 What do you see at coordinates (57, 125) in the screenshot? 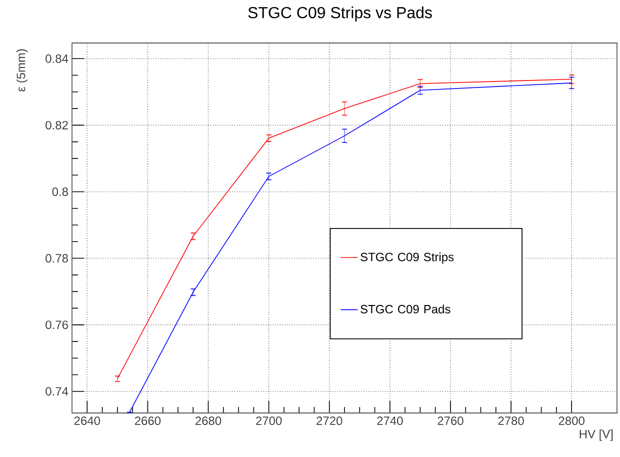
I see `y-tick-label: 0.82` at bounding box center [57, 125].